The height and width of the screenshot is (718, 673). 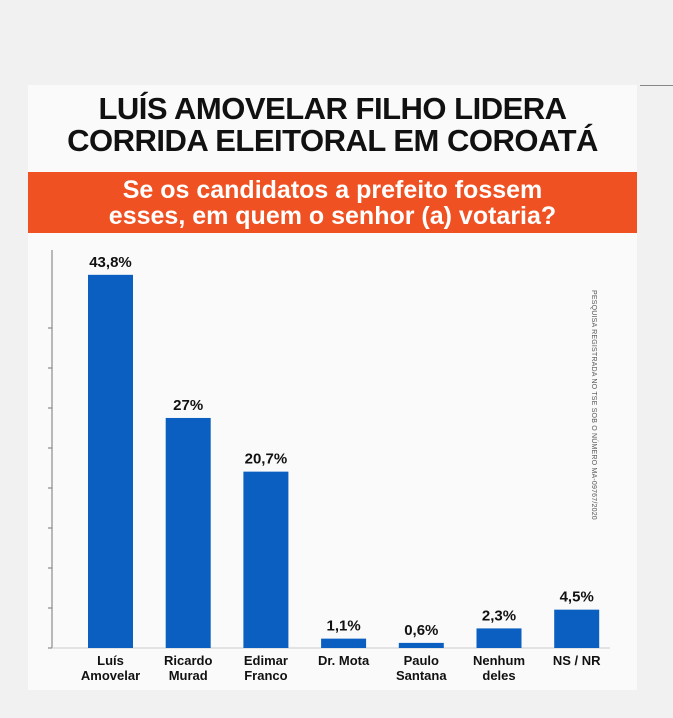 What do you see at coordinates (577, 597) in the screenshot?
I see `data-label: 4,5%` at bounding box center [577, 597].